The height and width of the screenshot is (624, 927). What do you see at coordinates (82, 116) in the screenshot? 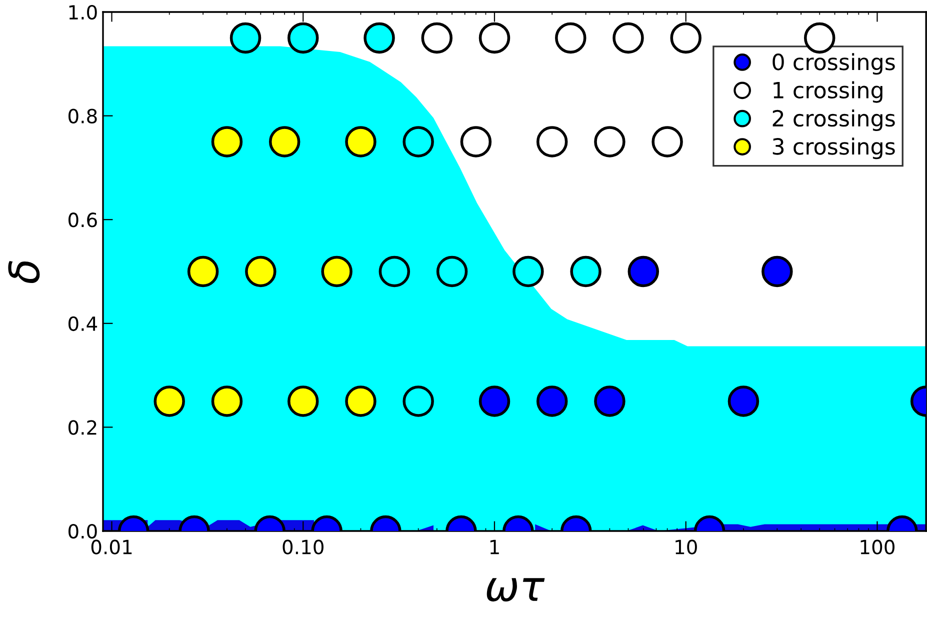
I see `y-tick-label: 0.8` at bounding box center [82, 116].